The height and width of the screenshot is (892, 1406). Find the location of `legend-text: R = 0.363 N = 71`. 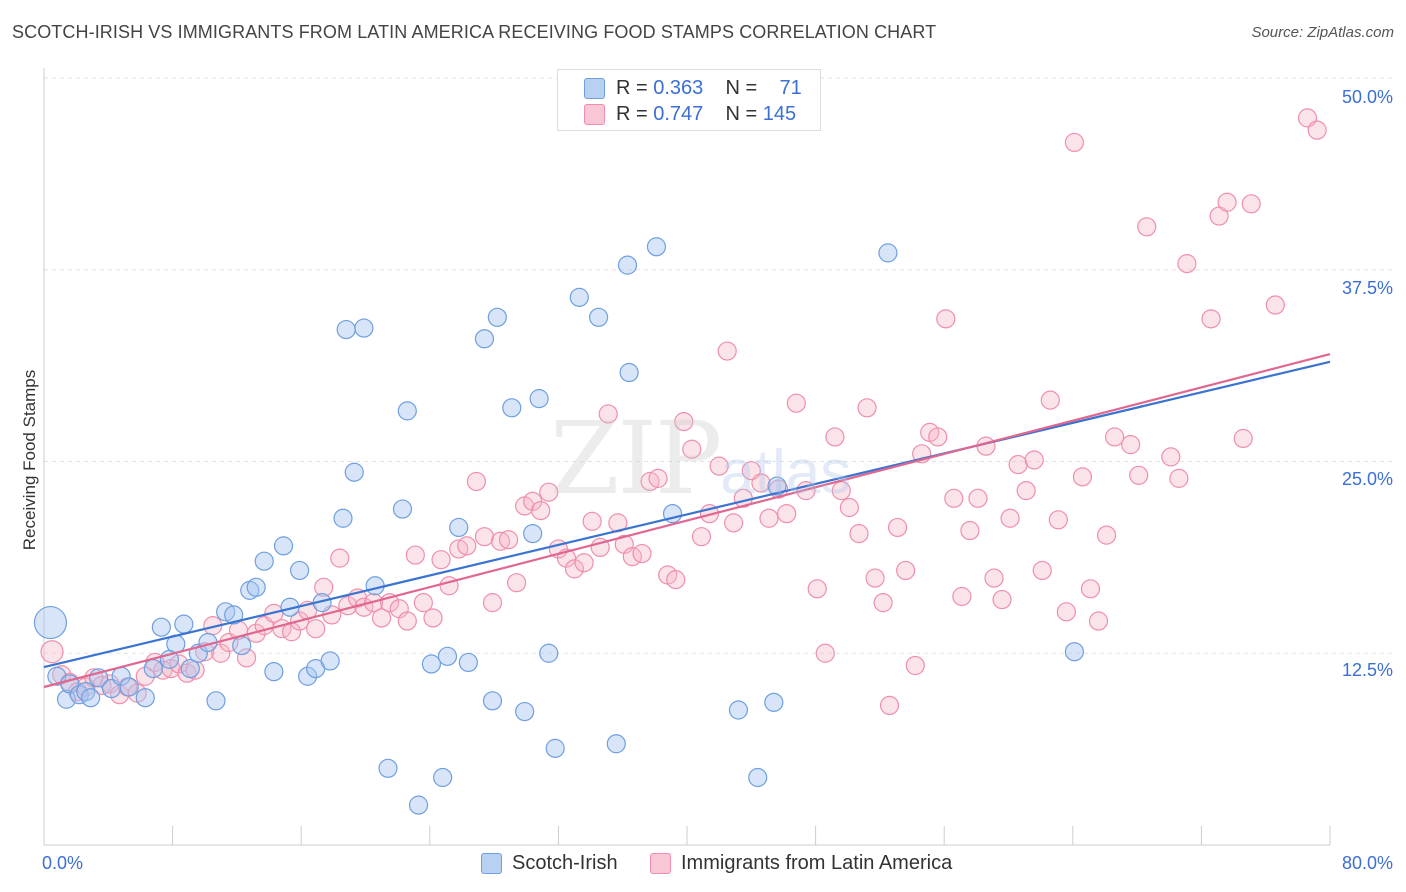

legend-text: R = 0.363 N = 71 is located at coordinates (709, 88).